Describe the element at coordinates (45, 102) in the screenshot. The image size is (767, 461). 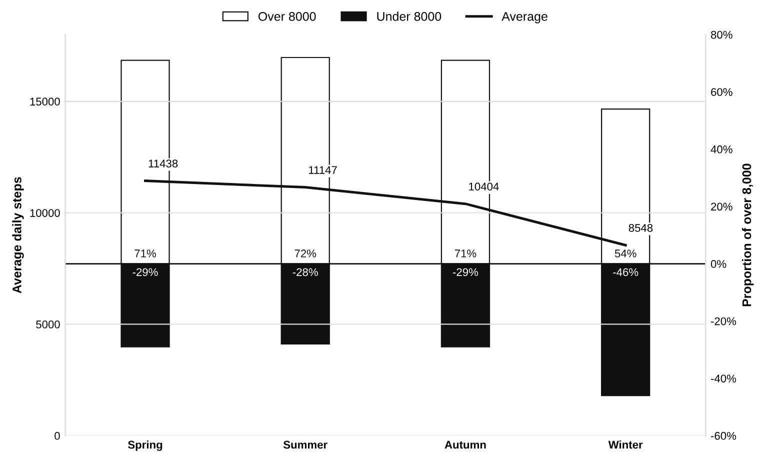
I see `y-tick-label: 15000` at that location.